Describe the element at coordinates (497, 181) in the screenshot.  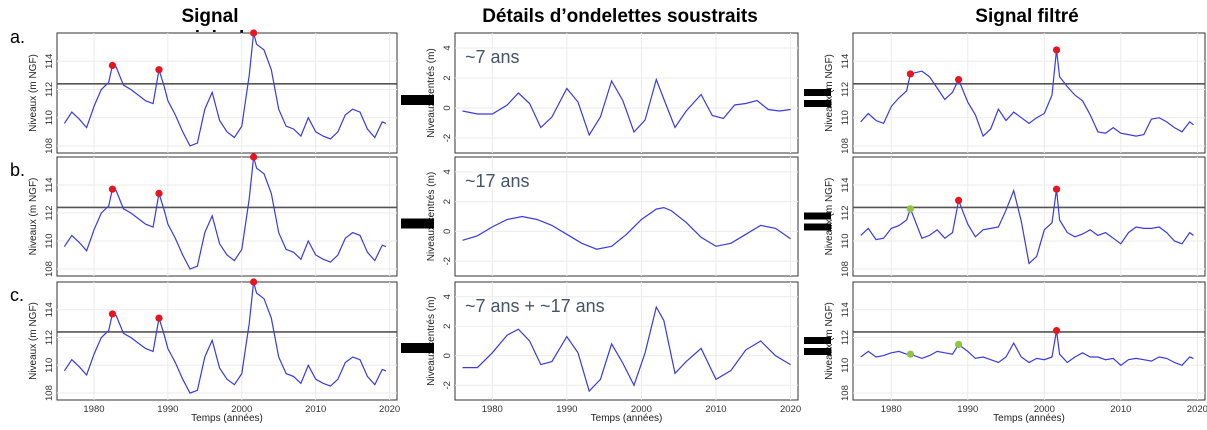
I see `wavelet-period-label: ~17 ans` at that location.